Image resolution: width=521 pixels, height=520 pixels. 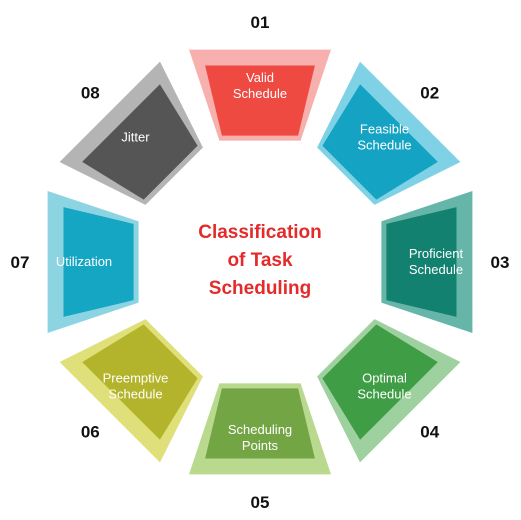 What do you see at coordinates (90, 92) in the screenshot?
I see `segment-number: 08` at bounding box center [90, 92].